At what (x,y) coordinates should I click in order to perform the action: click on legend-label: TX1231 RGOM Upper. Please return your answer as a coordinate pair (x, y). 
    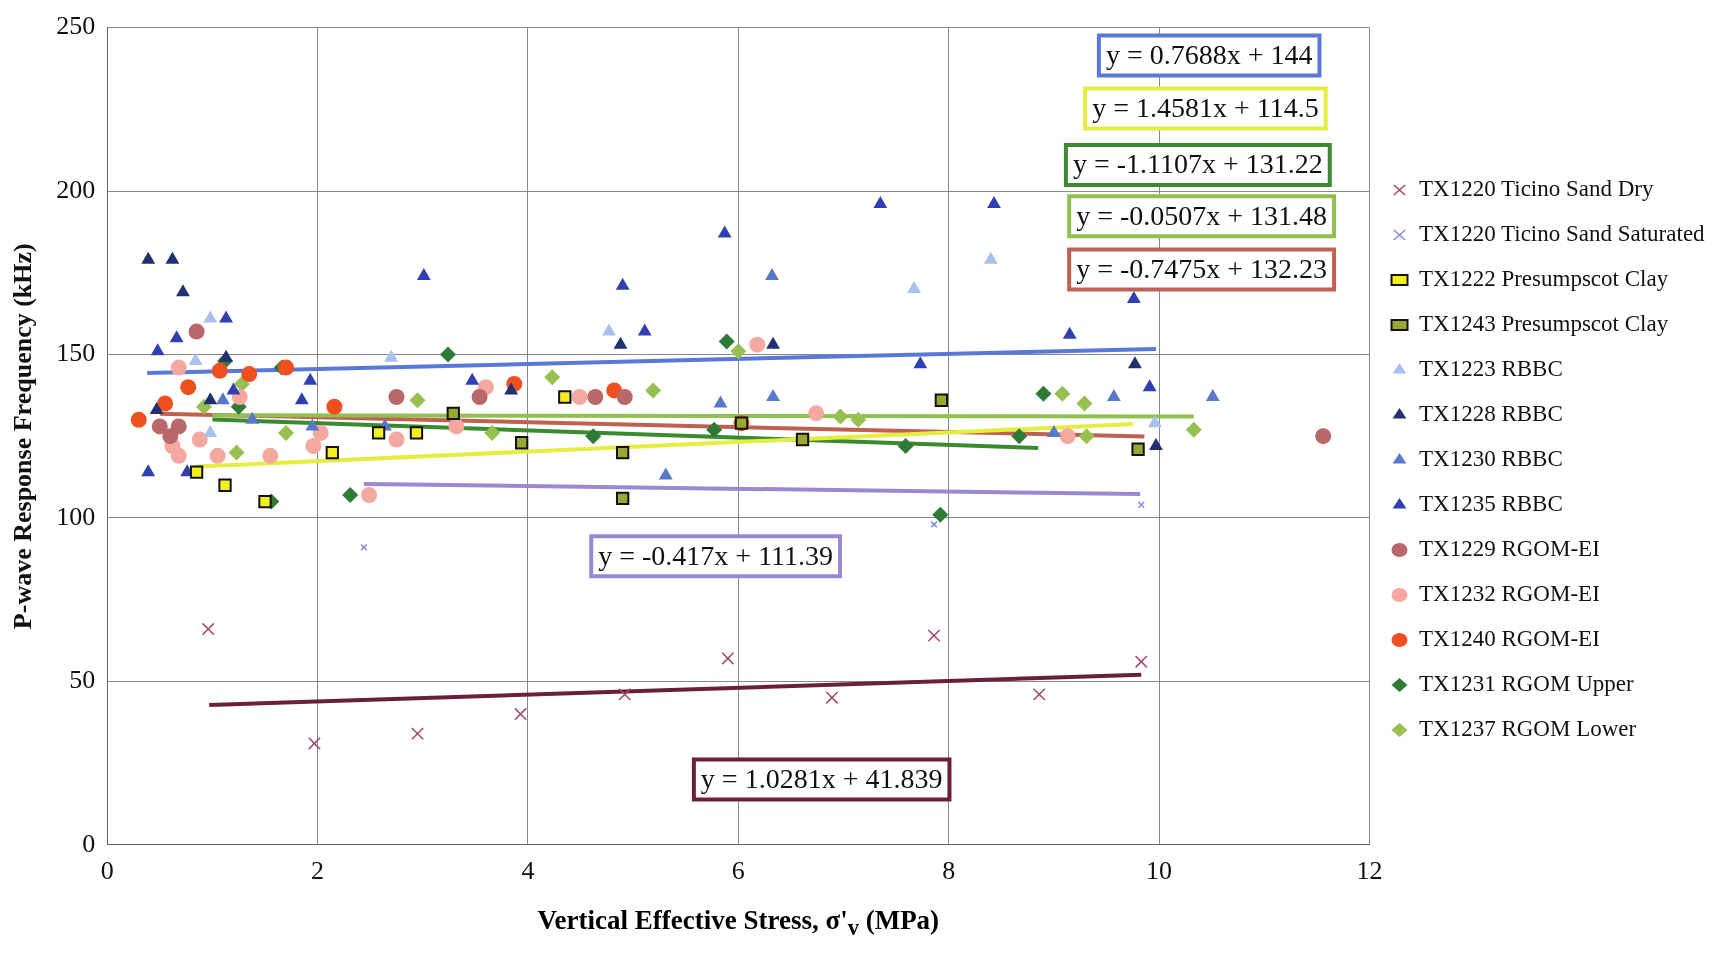
    Looking at the image, I should click on (1526, 684).